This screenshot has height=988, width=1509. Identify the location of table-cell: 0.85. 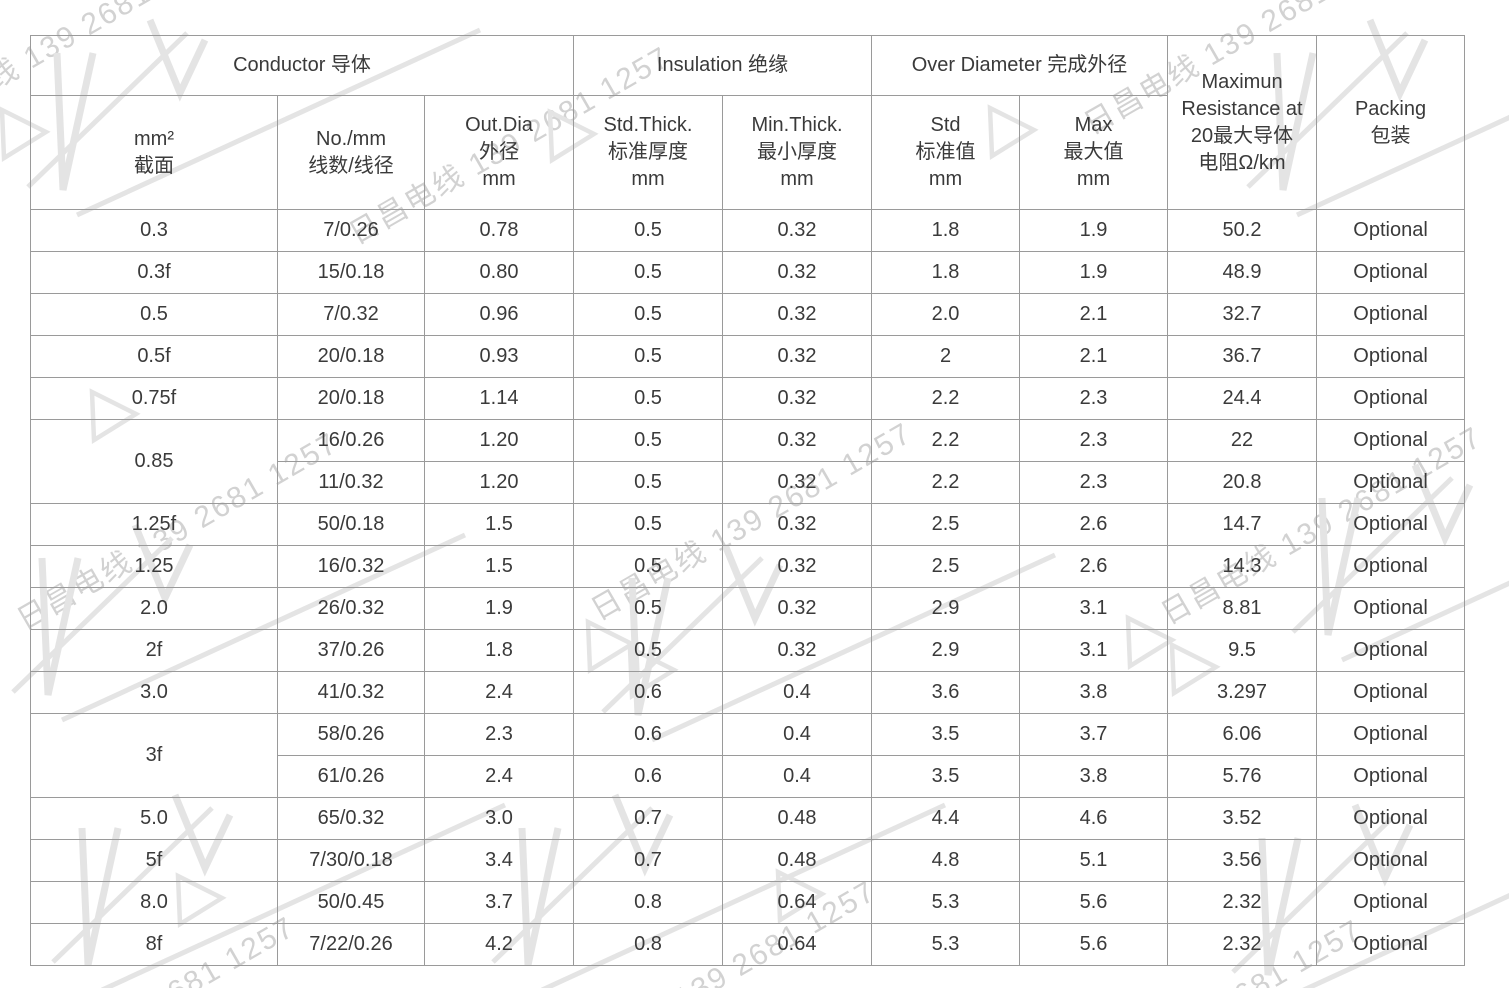
(154, 461).